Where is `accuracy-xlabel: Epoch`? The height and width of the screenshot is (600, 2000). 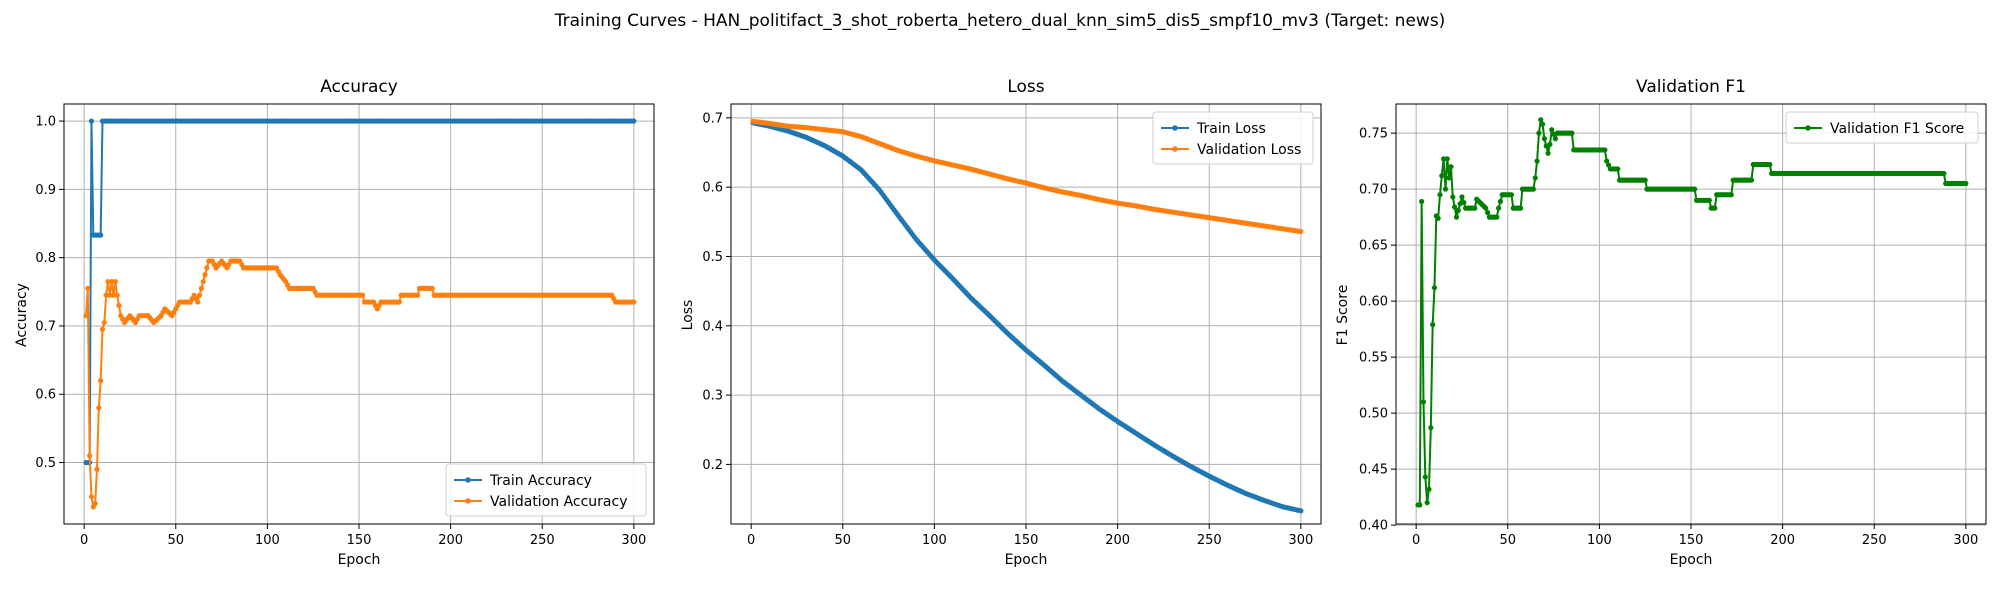 accuracy-xlabel: Epoch is located at coordinates (359, 560).